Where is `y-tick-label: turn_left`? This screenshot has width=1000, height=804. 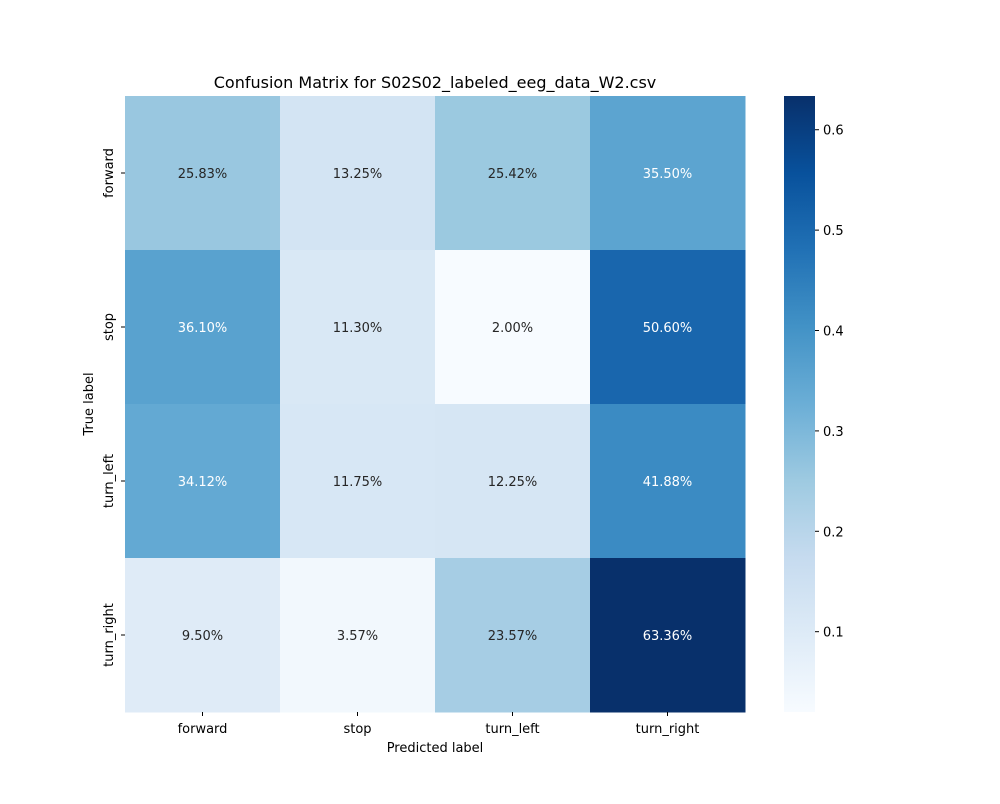 y-tick-label: turn_left is located at coordinates (109, 481).